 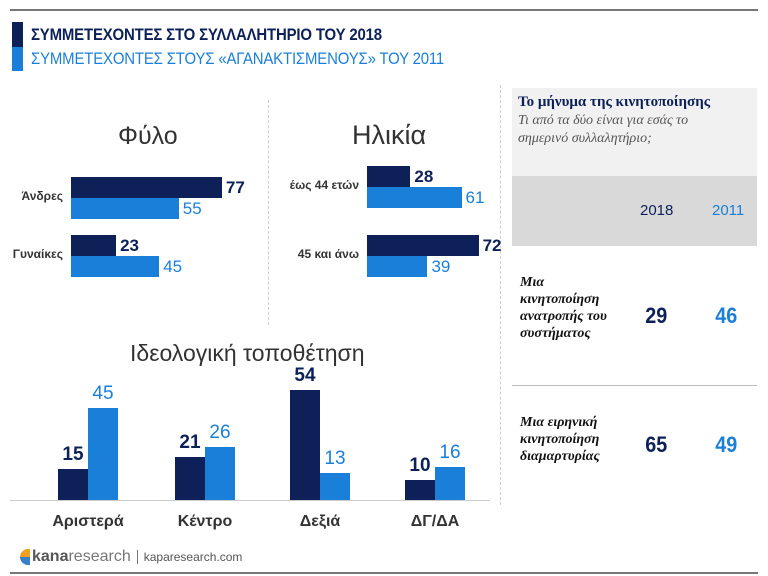 I want to click on col-2018: 2018, so click(x=657, y=210).